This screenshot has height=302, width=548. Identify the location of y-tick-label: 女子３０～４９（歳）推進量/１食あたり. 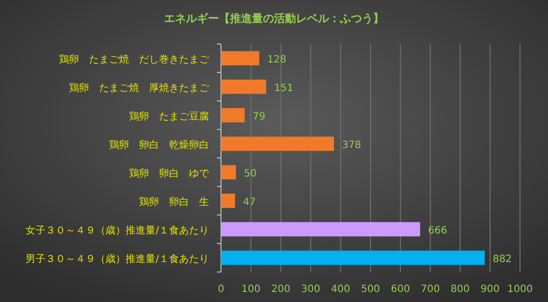
(117, 230).